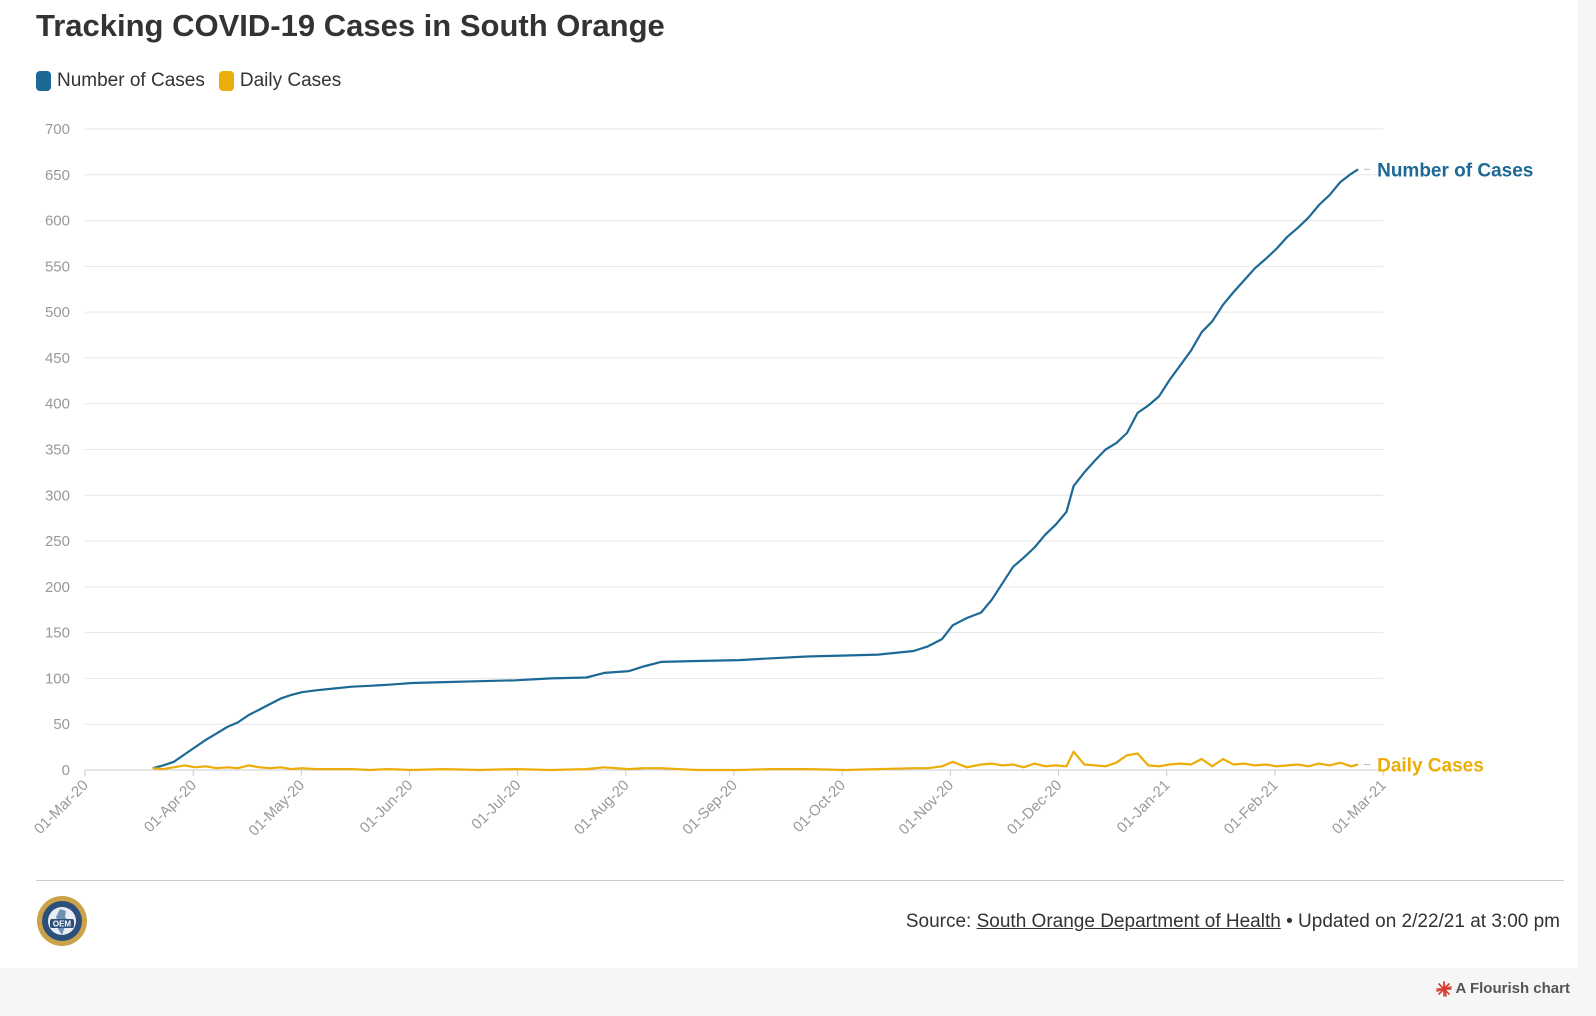 Image resolution: width=1596 pixels, height=1016 pixels. Describe the element at coordinates (57, 587) in the screenshot. I see `y-tick-label: 200` at that location.